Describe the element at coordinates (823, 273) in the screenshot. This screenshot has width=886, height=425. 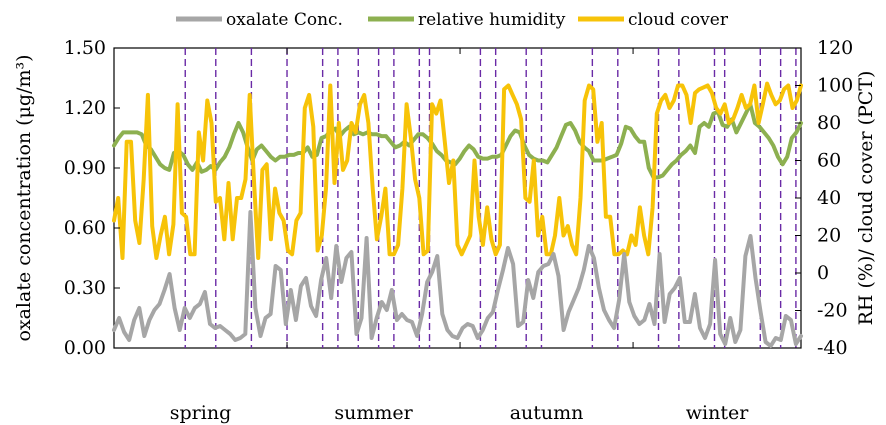
I see `right-tick-label: 0` at that location.